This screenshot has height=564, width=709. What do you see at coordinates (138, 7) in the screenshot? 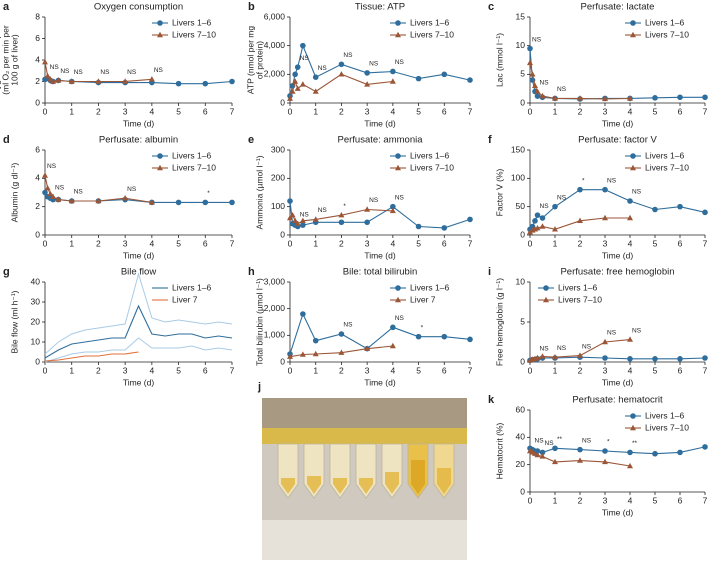
I see `chart-title: Oxygen consumption` at bounding box center [138, 7].